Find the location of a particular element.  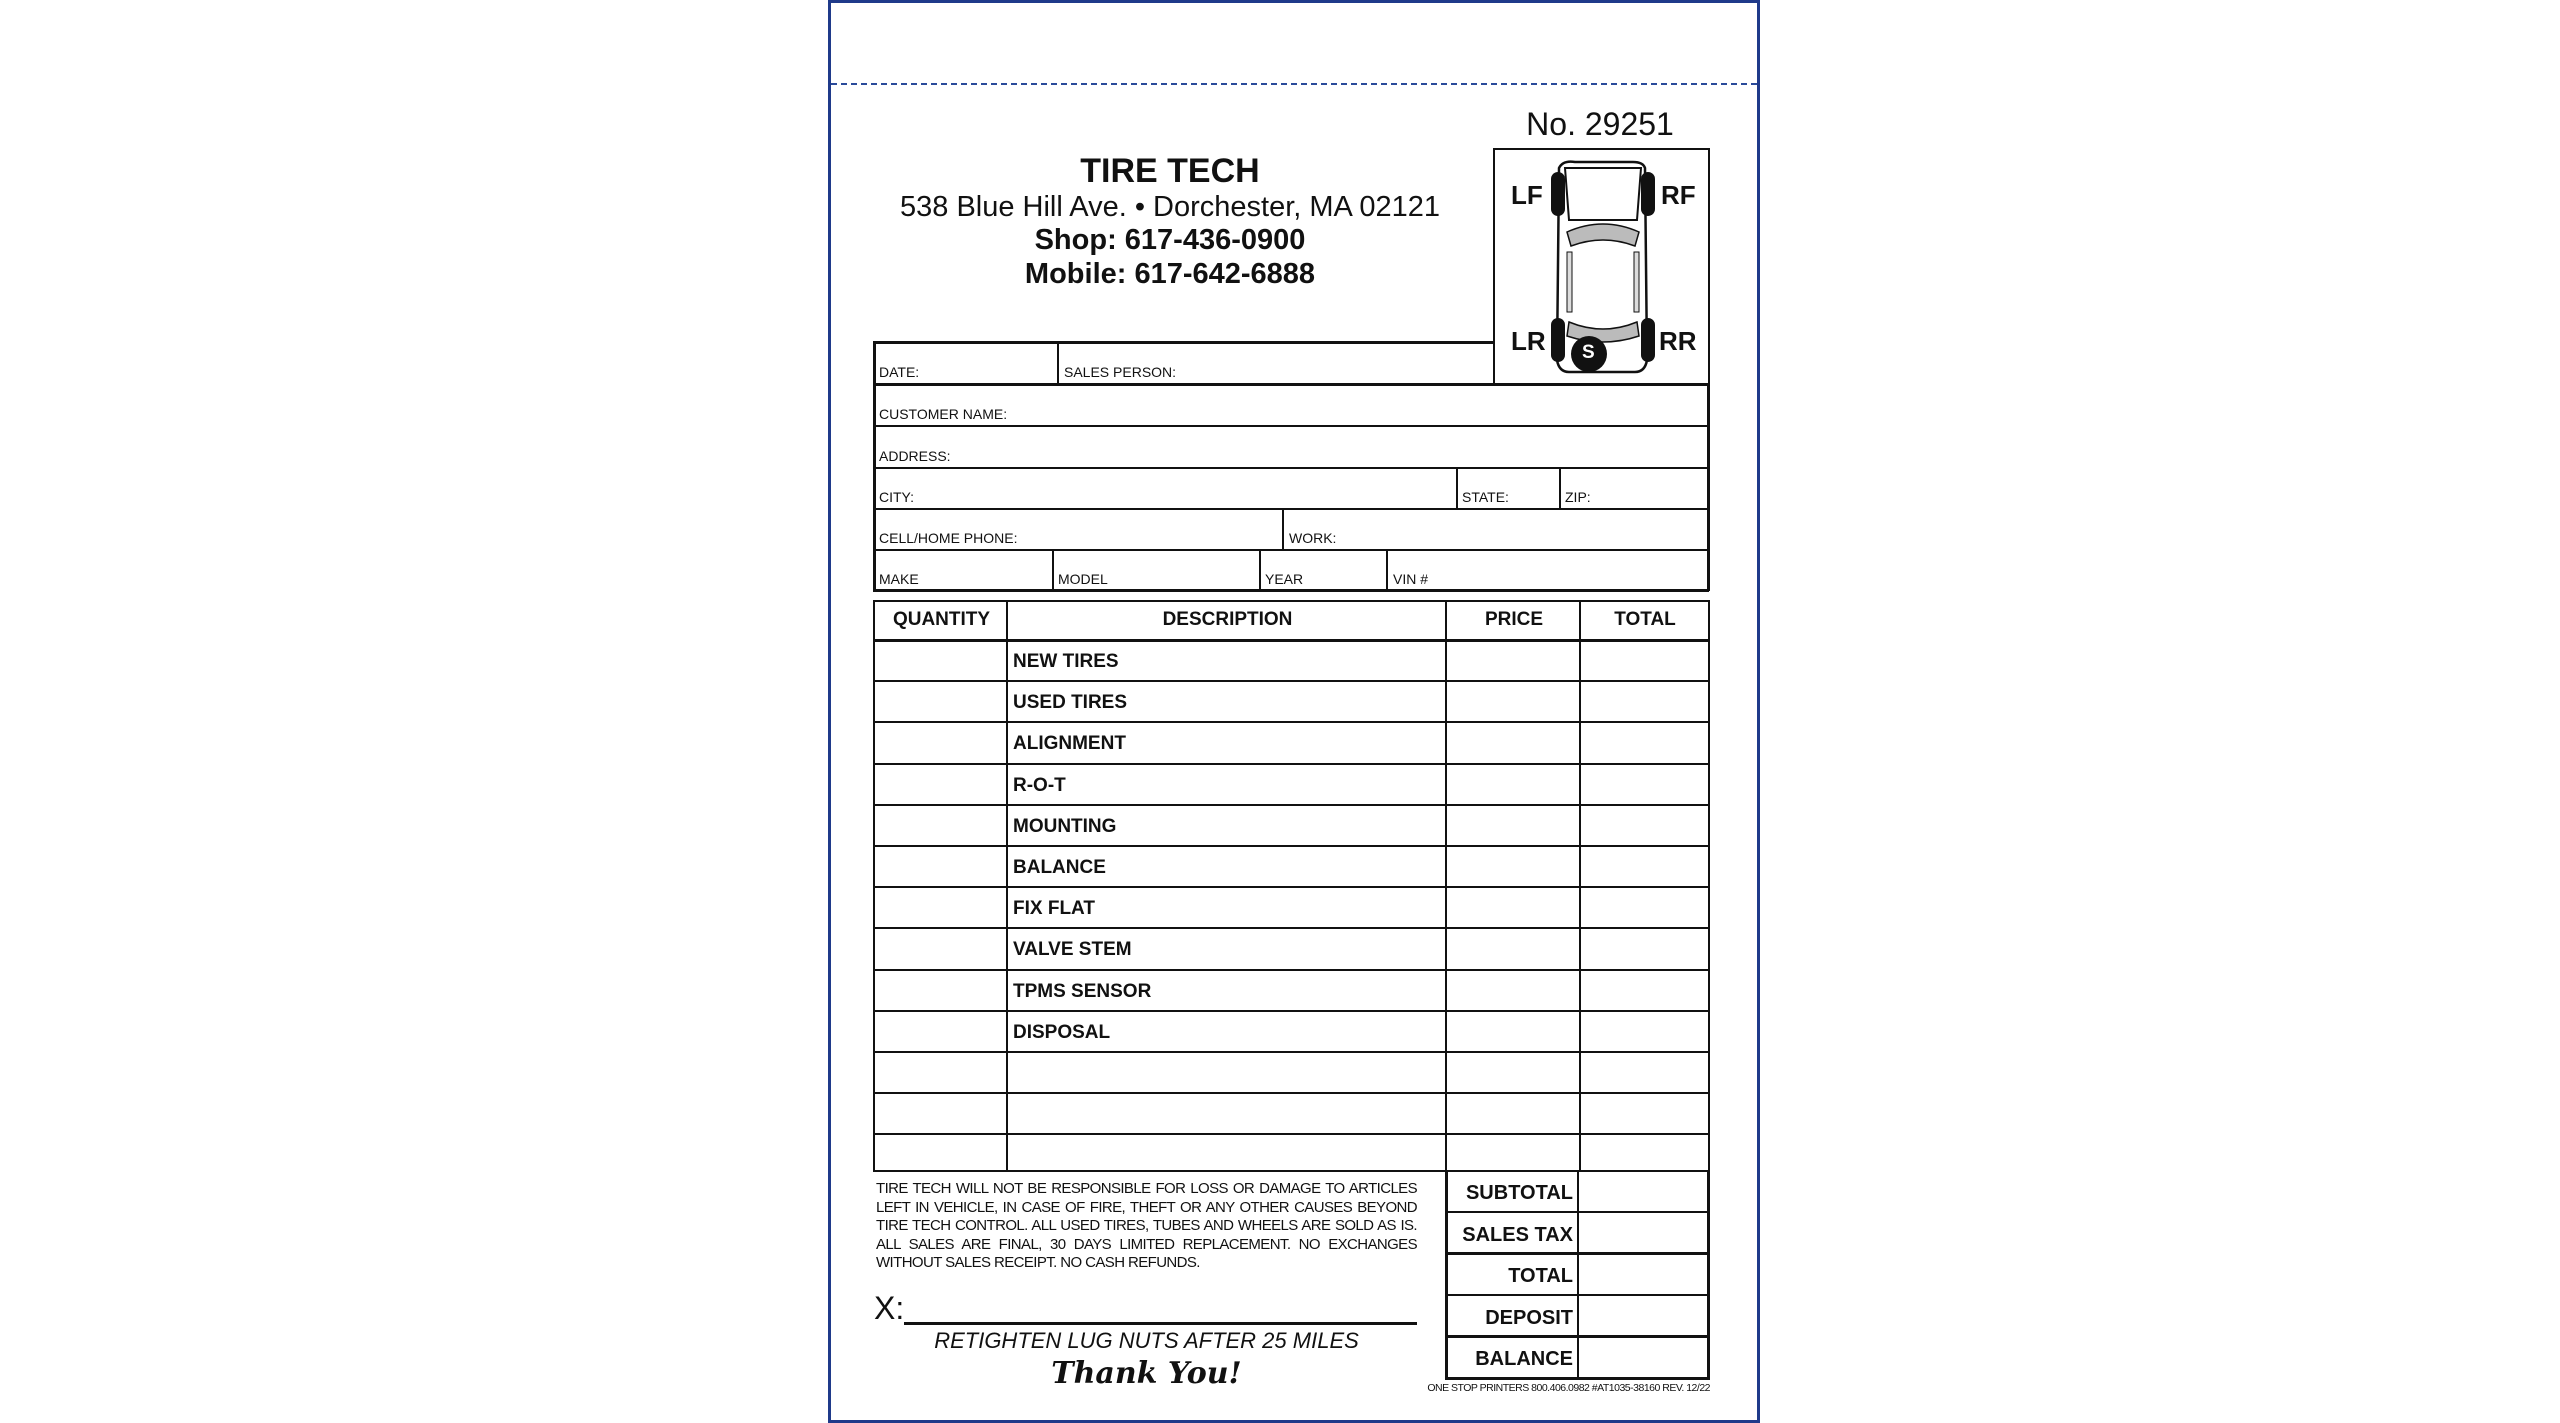

shop-phone: Shop: 617-436-0900 is located at coordinates (1170, 240).